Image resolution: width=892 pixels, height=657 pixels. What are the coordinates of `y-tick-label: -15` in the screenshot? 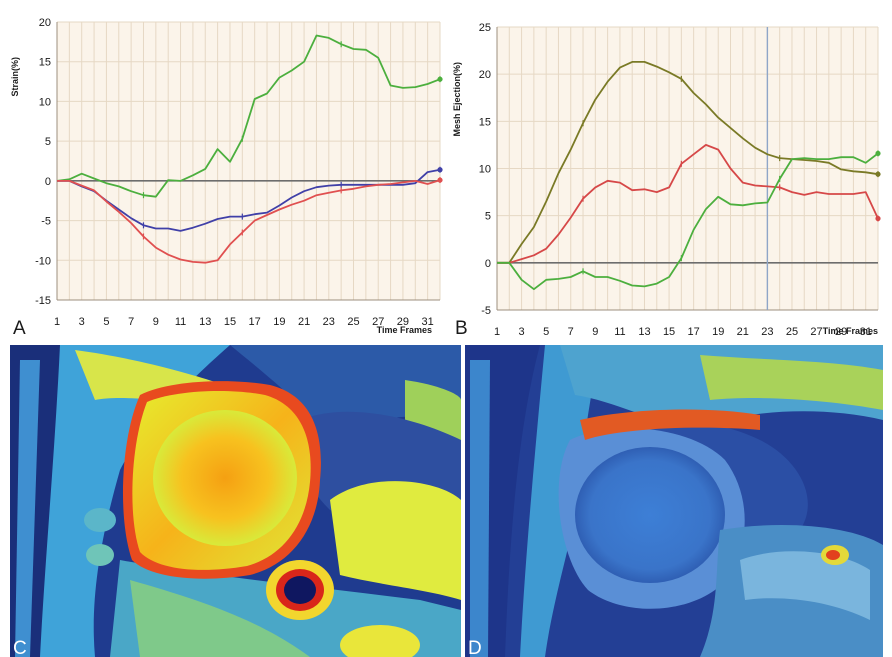 It's located at (43, 301).